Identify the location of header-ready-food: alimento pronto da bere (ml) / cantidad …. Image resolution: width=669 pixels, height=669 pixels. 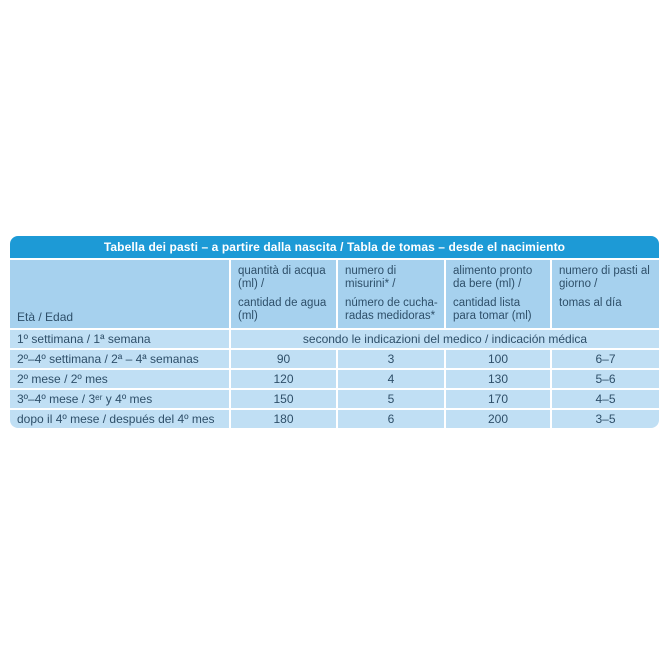
(498, 294).